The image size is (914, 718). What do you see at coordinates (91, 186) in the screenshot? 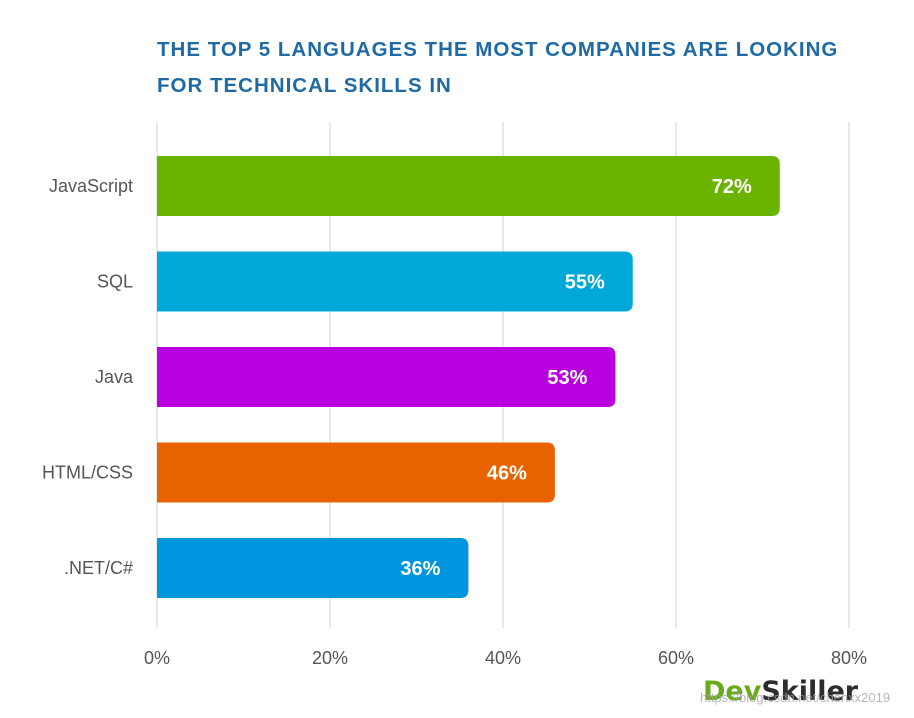
I see `category-label: JavaScript` at bounding box center [91, 186].